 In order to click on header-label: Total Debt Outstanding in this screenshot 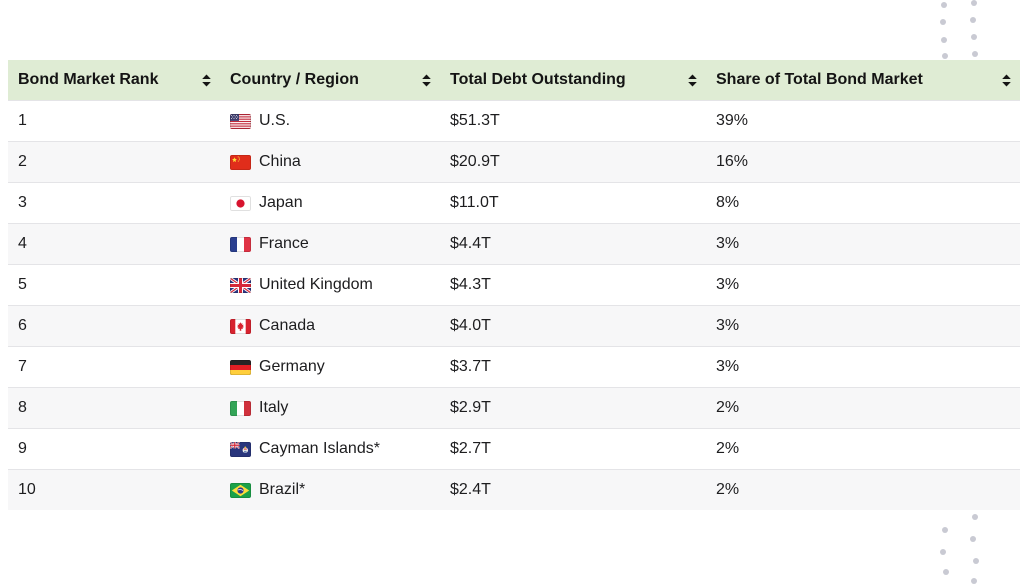, I will do `click(538, 79)`.